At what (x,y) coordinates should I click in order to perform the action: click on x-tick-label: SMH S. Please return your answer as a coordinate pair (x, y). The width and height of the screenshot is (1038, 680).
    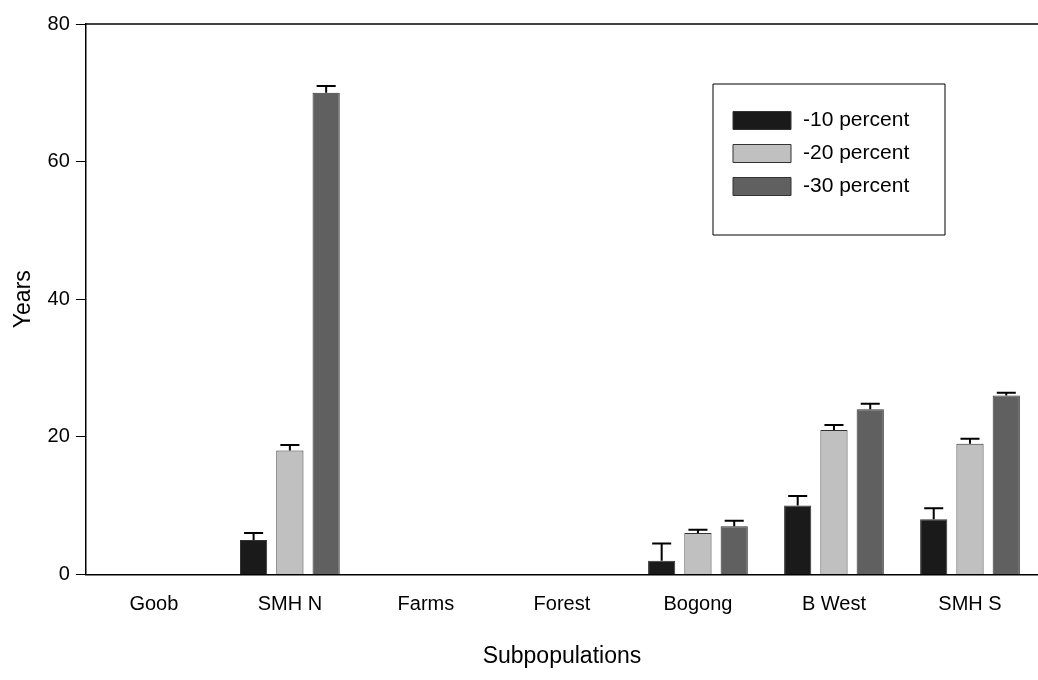
    Looking at the image, I should click on (970, 602).